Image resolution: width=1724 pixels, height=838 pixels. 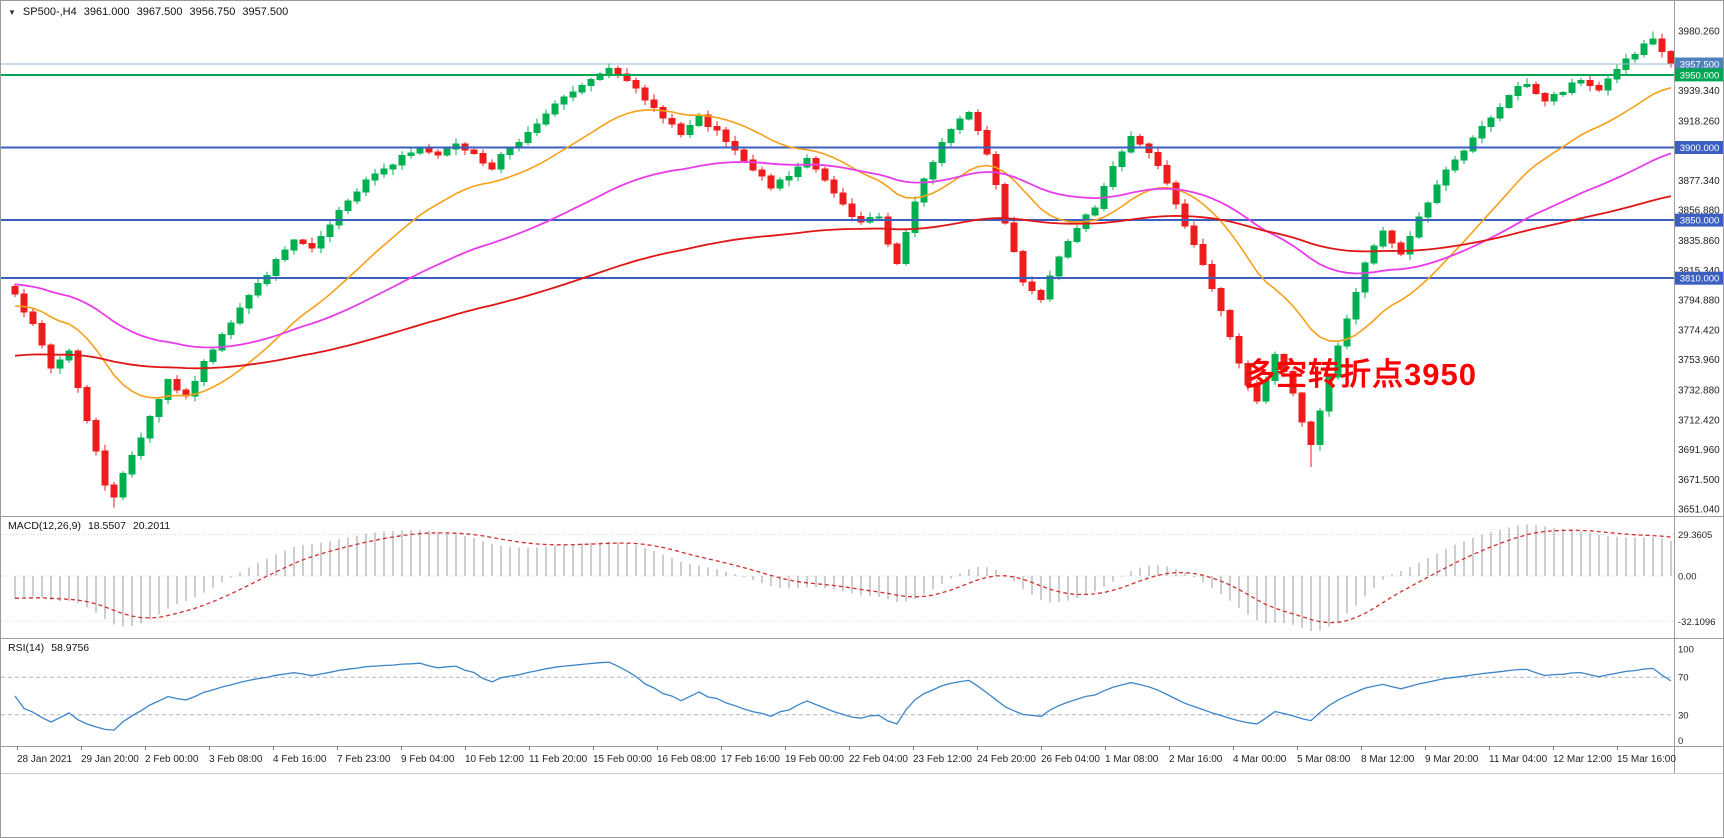 What do you see at coordinates (686, 759) in the screenshot?
I see `time-tick-label: 16 Feb 08:00` at bounding box center [686, 759].